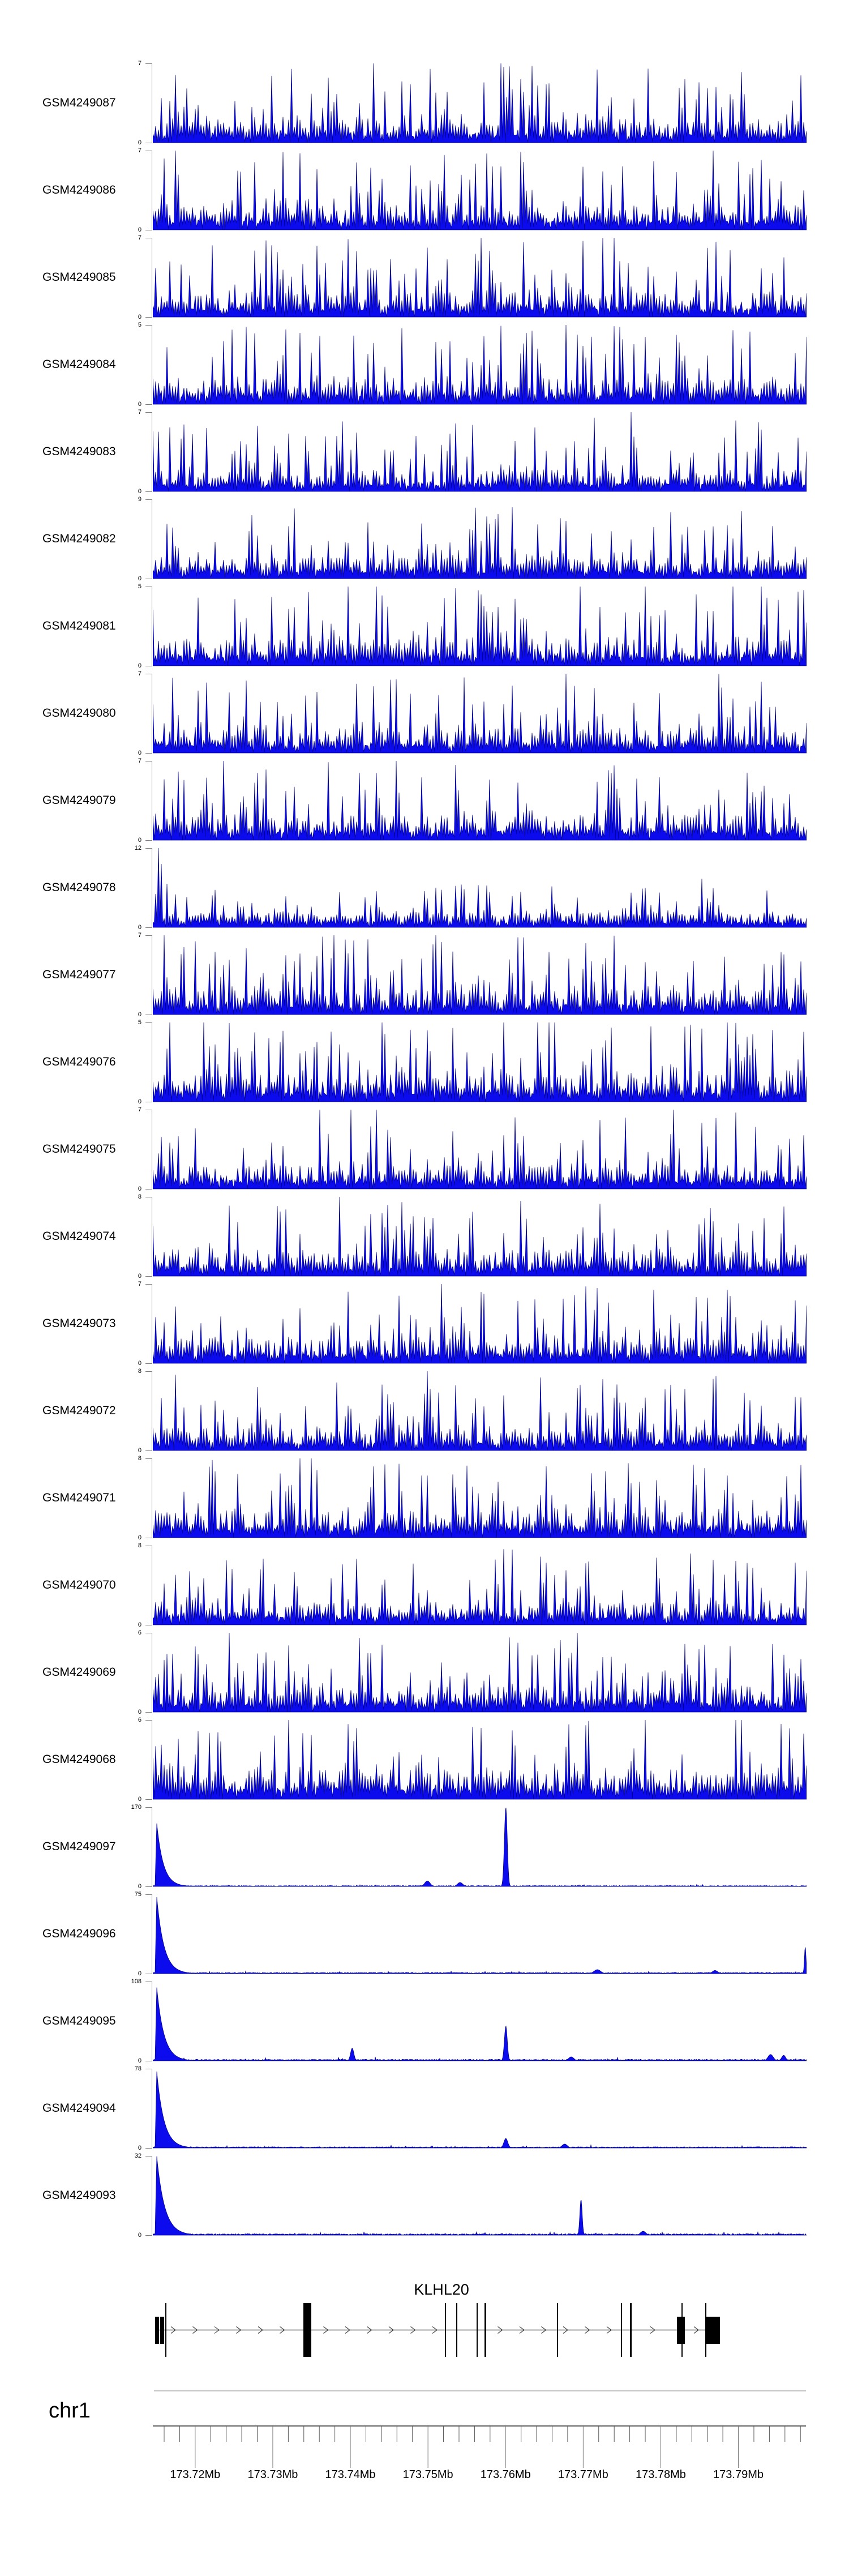 This screenshot has height=2576, width=849. Describe the element at coordinates (350, 2474) in the screenshot. I see `axis-tick-label: 173.74Mb` at that location.